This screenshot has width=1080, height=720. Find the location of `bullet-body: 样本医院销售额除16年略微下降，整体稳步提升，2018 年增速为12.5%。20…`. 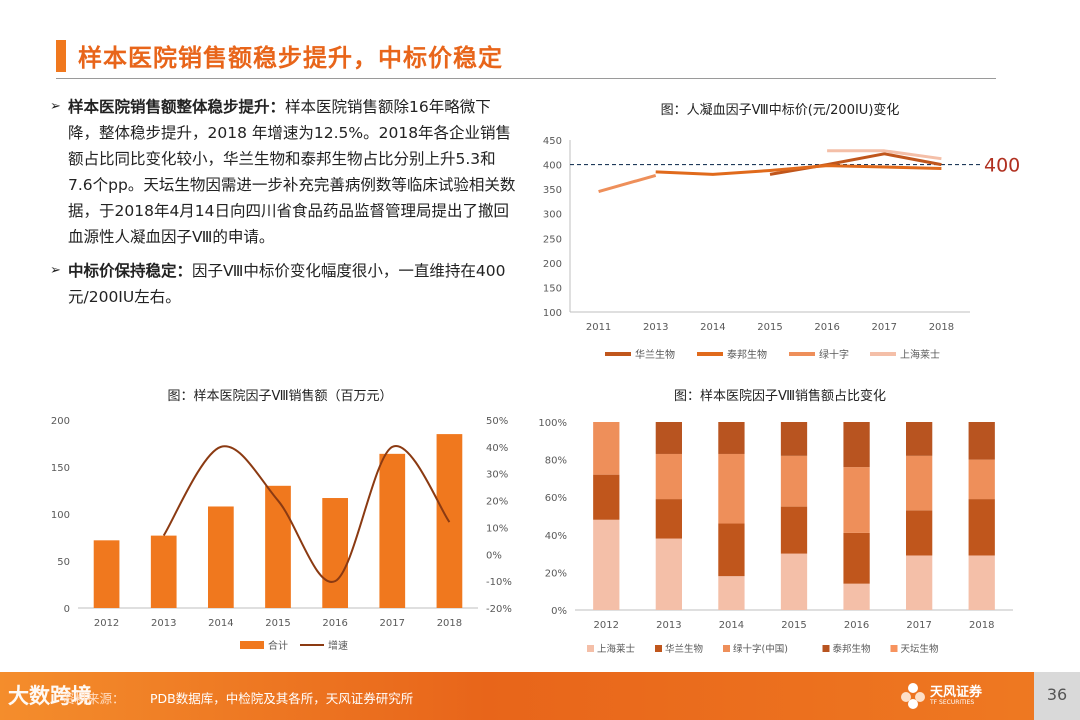

bullet-body: 样本医院销售额除16年略微下降，整体稳步提升，2018 年增速为12.5%。20… is located at coordinates (292, 172).